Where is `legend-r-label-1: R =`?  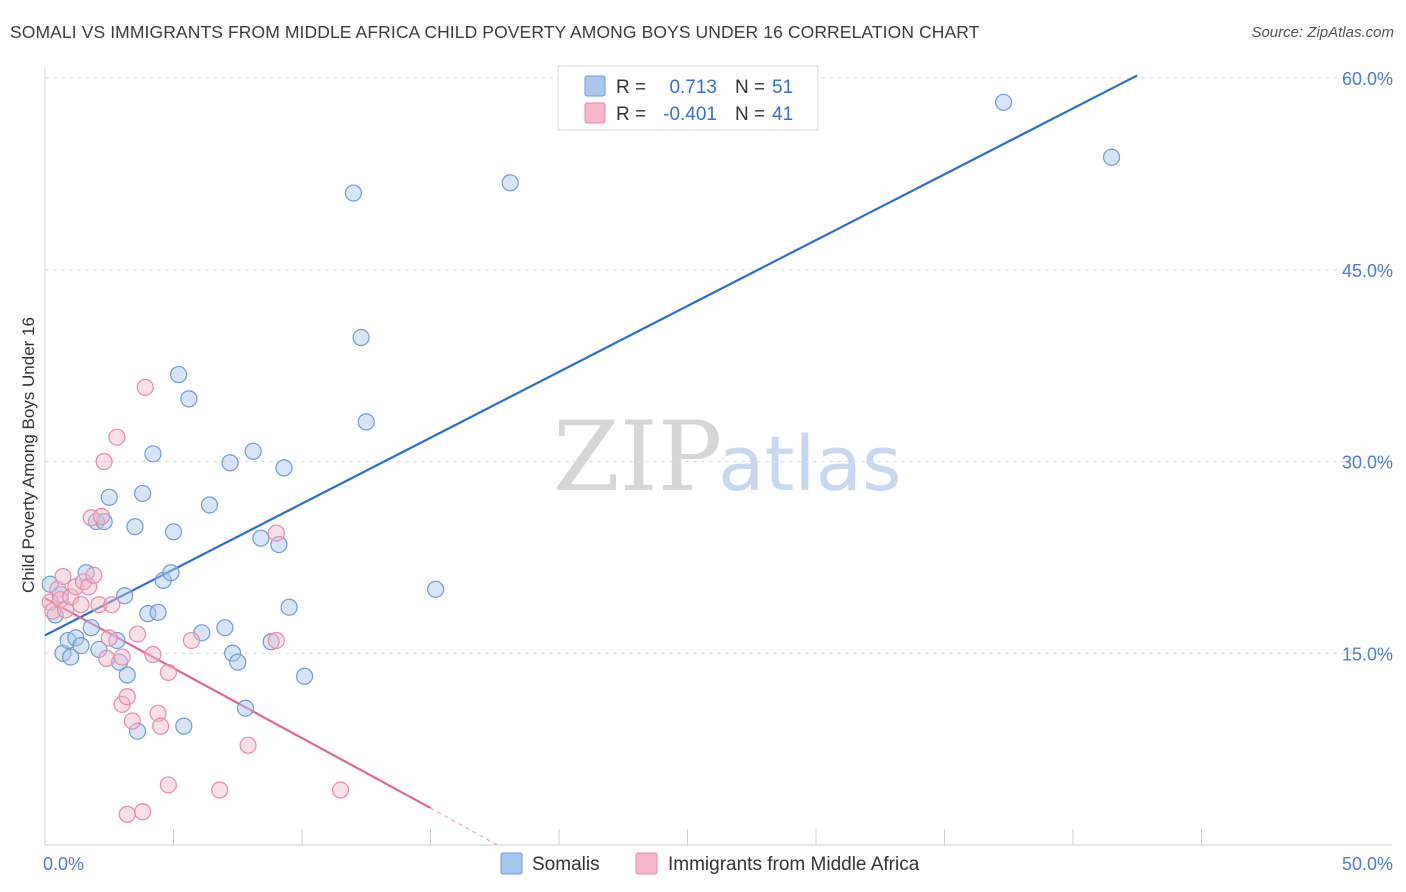 legend-r-label-1: R = is located at coordinates (631, 114).